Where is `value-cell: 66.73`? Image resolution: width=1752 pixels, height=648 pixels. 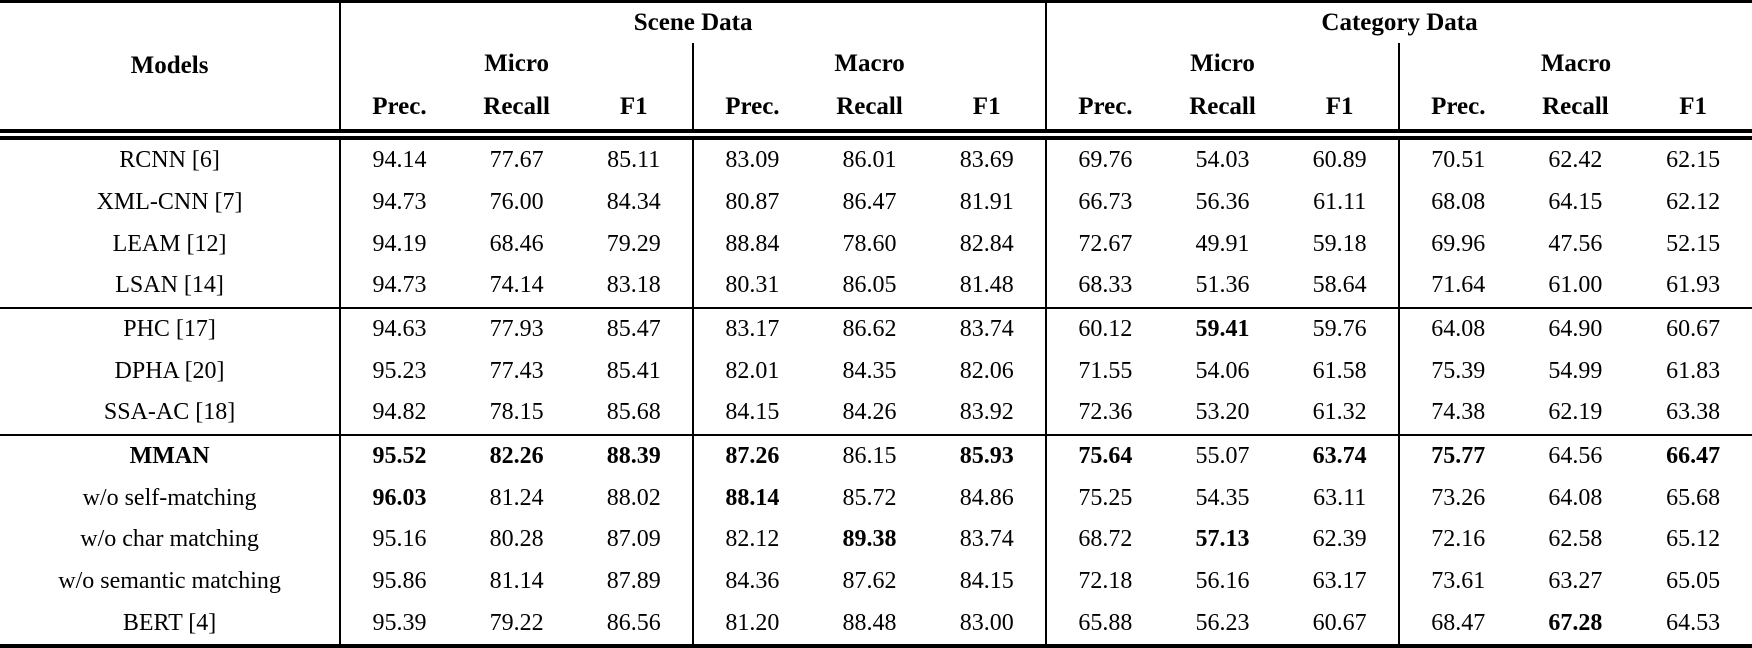 value-cell: 66.73 is located at coordinates (1104, 202).